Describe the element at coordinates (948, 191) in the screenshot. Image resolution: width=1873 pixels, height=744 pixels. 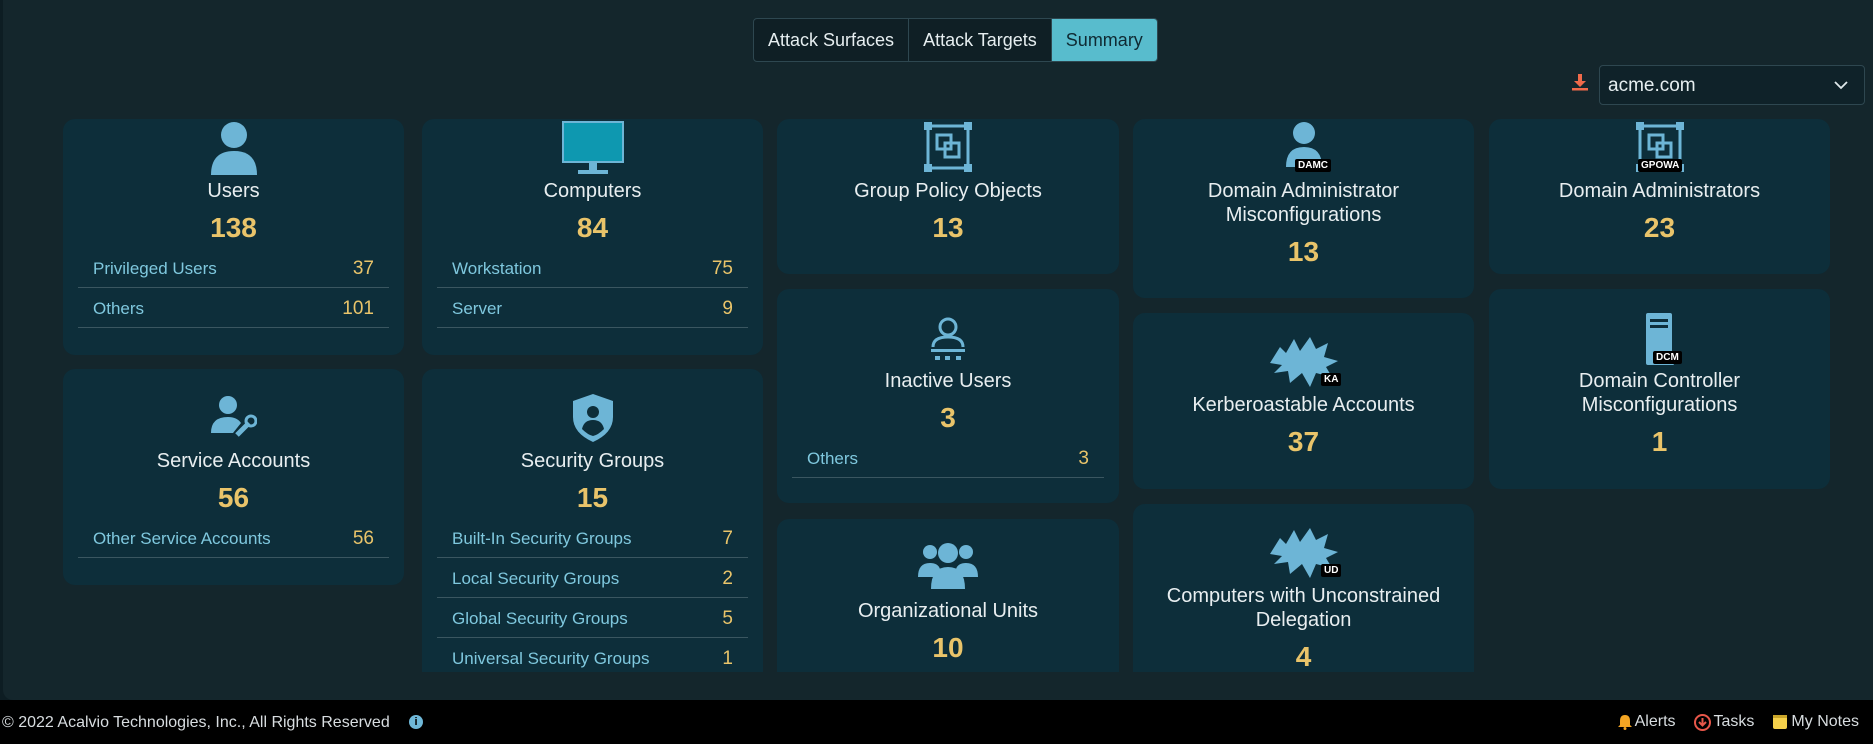
I see `card-title: Group Policy Objects` at that location.